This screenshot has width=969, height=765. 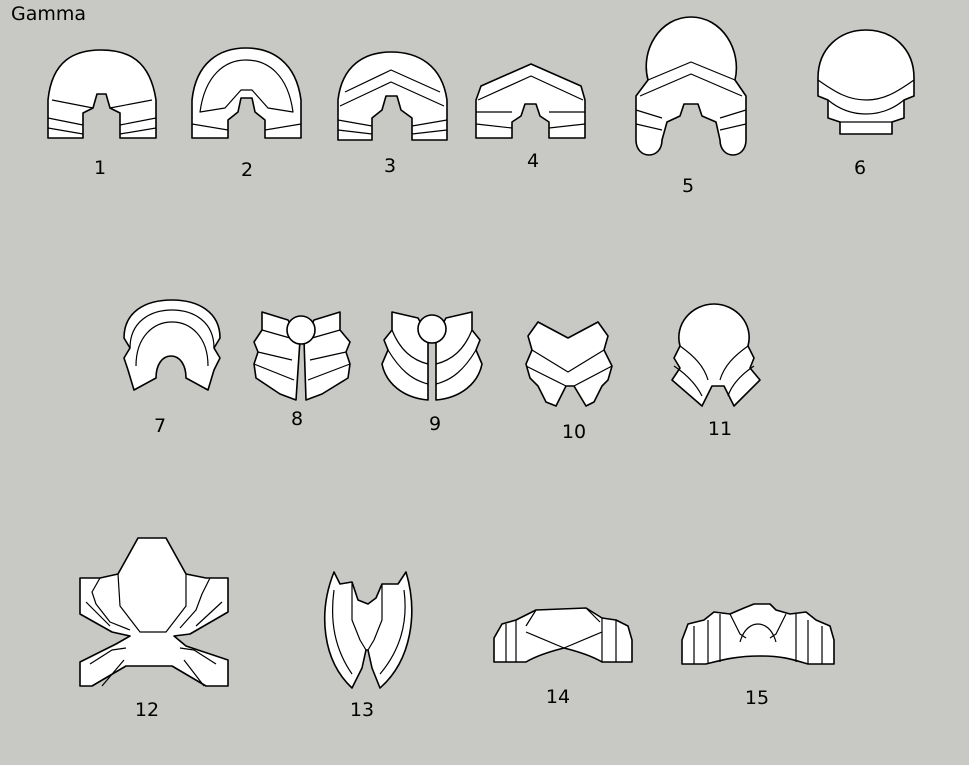 I want to click on shape-label-10: 10, so click(x=574, y=432).